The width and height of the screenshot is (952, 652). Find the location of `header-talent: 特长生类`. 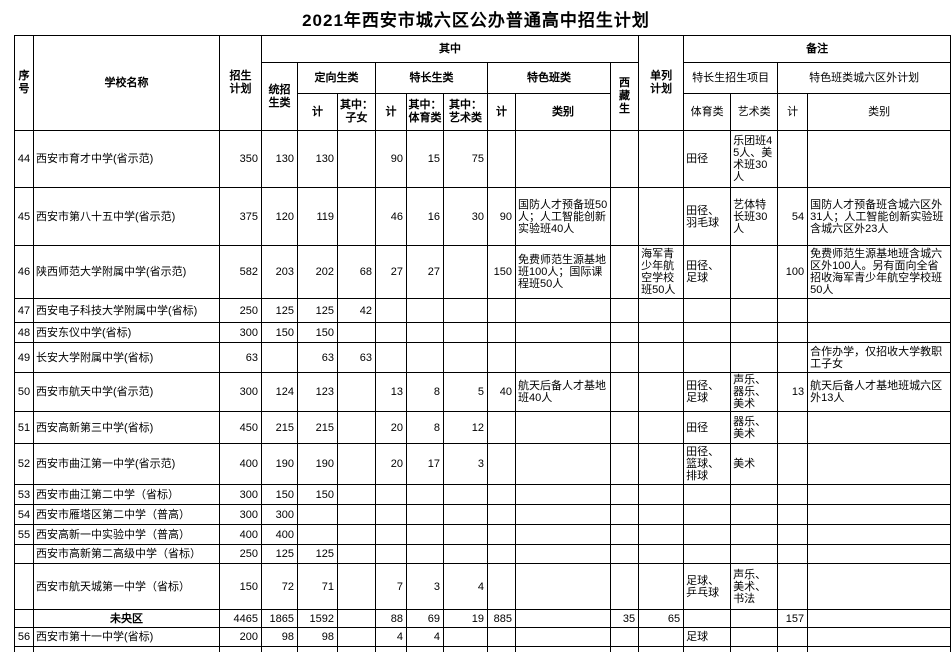

header-talent: 特长生类 is located at coordinates (431, 78).